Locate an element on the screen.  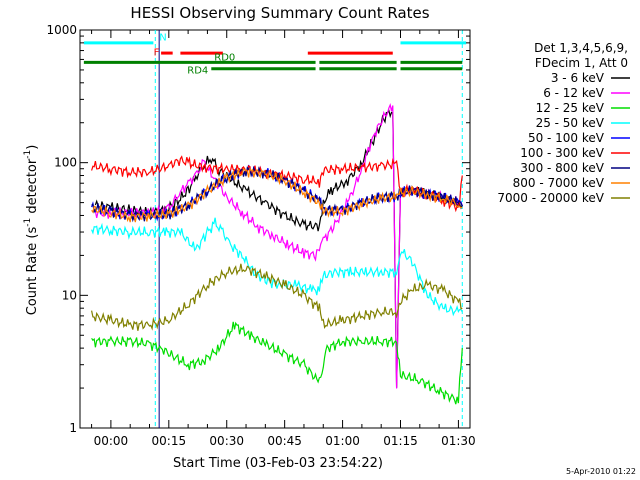
x-tick-label: 00:45 is located at coordinates (284, 441).